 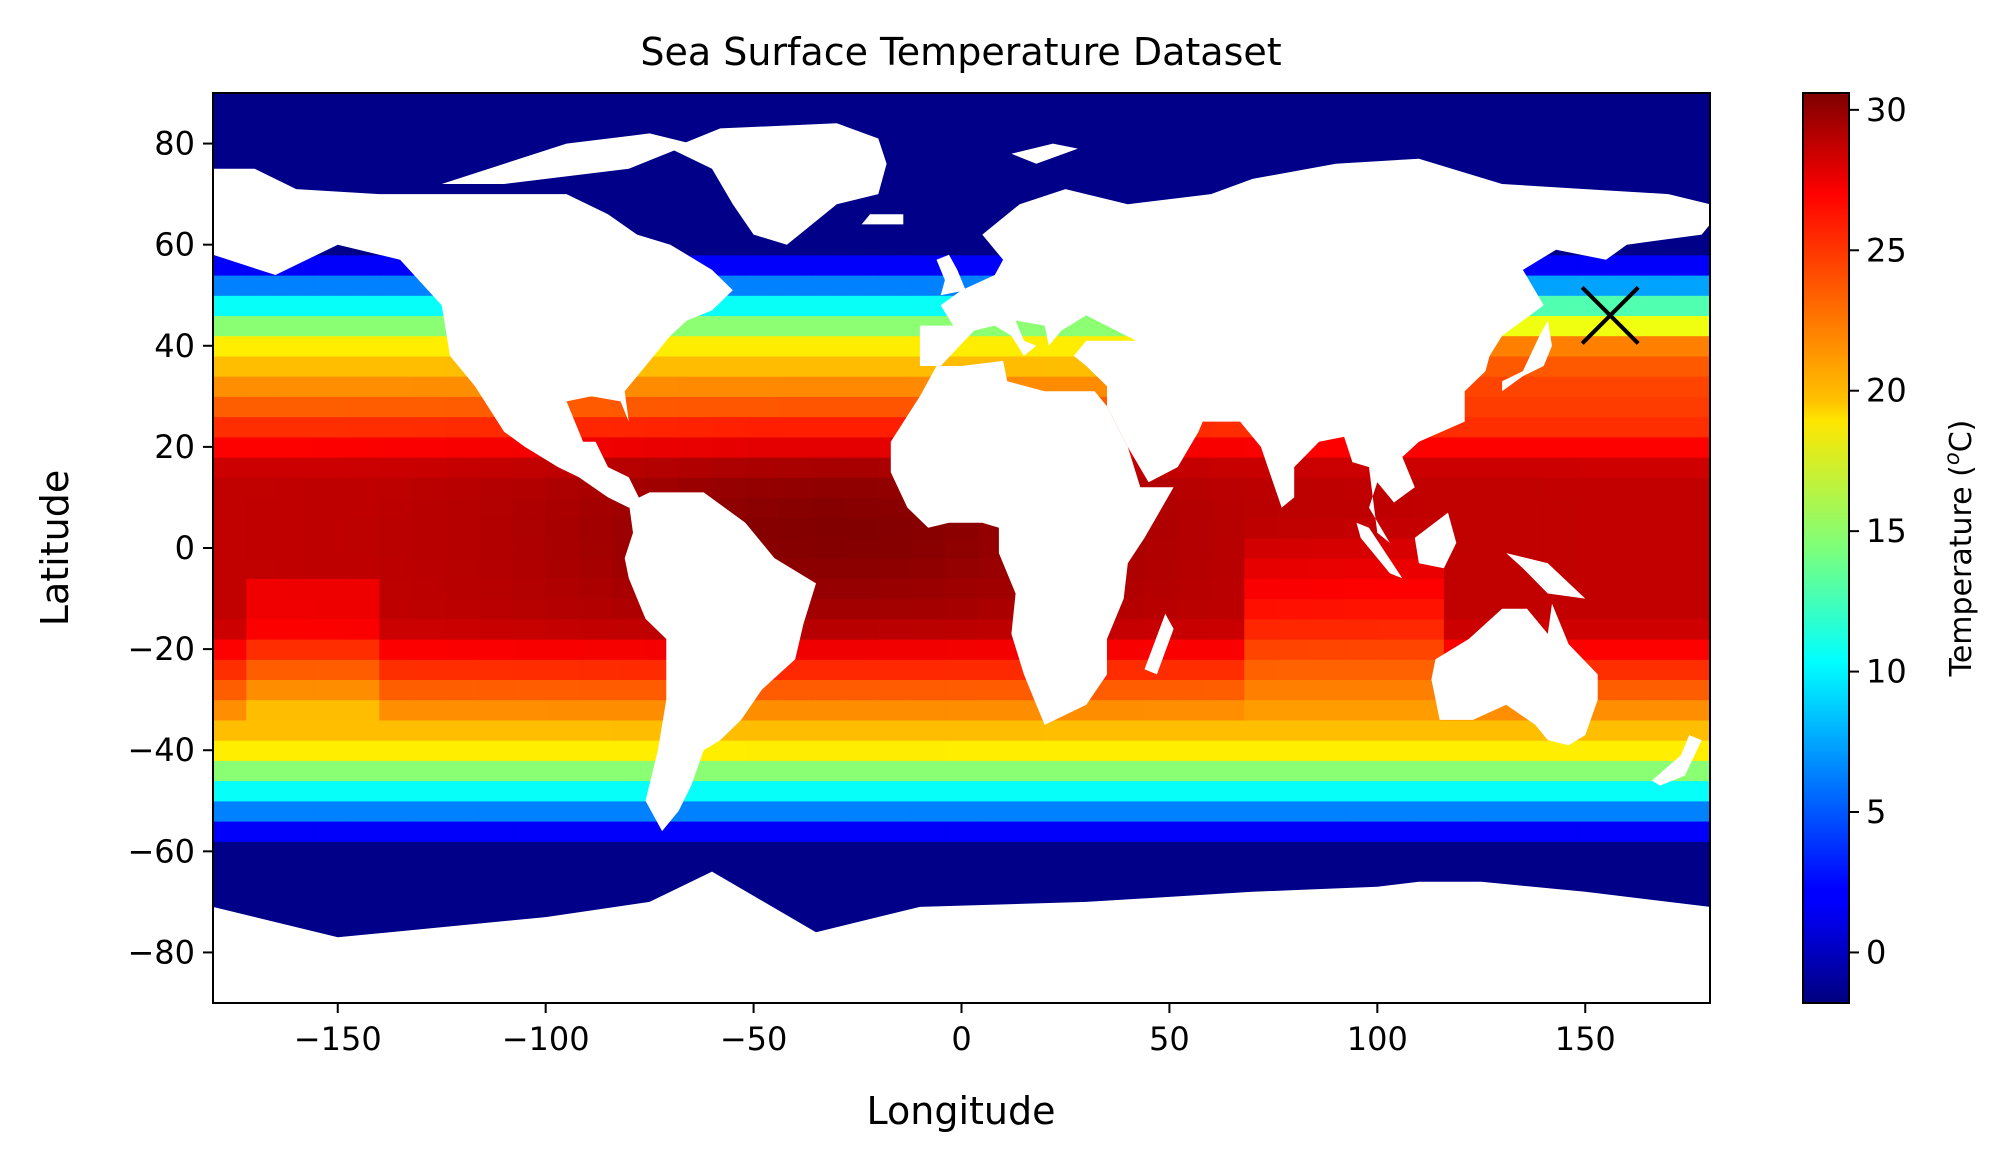 What do you see at coordinates (1959, 549) in the screenshot?
I see `colorbar-label: Temperature (oC)` at bounding box center [1959, 549].